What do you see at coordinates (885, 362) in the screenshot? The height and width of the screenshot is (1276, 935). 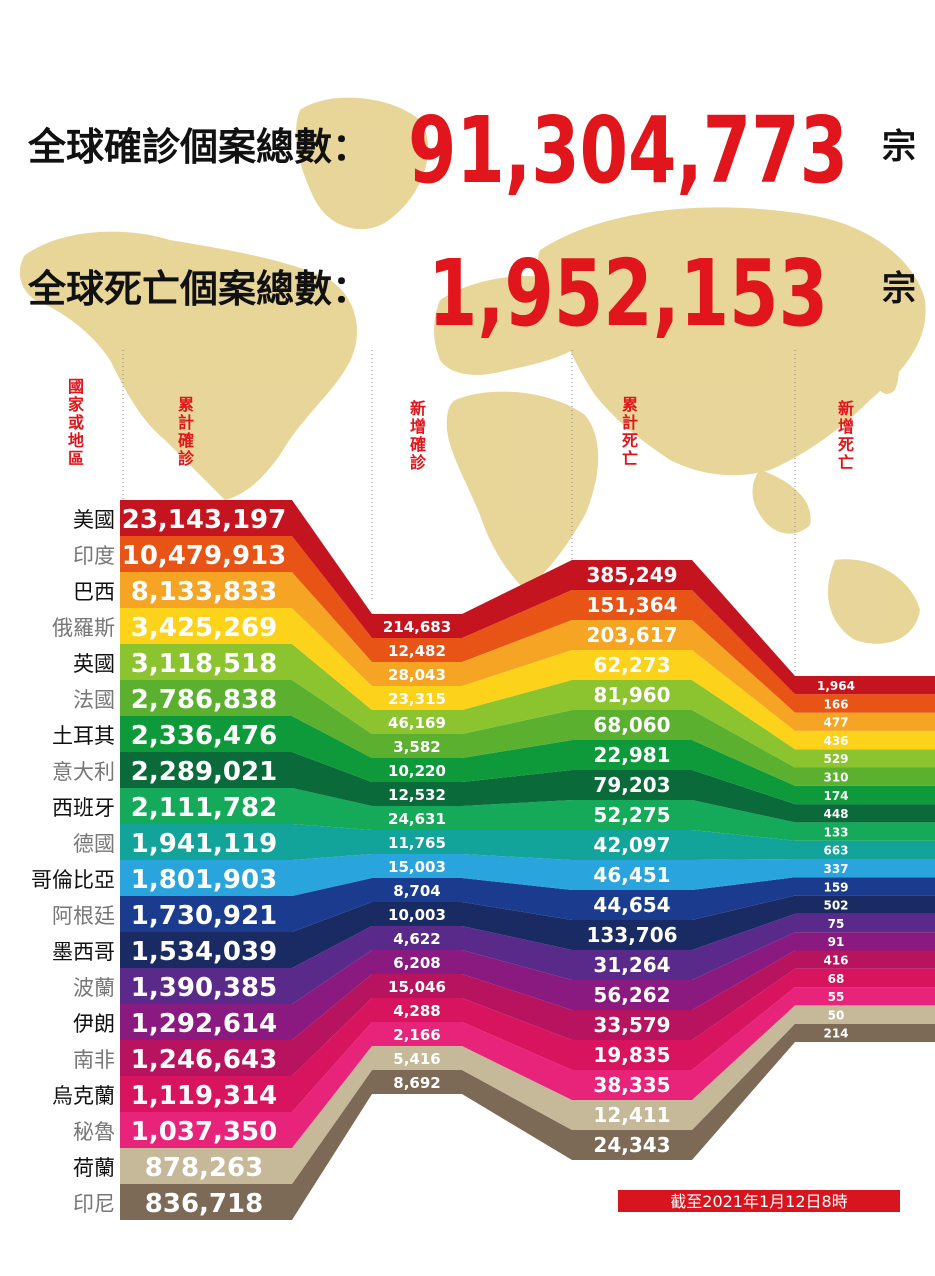 I see `map-japan` at bounding box center [885, 362].